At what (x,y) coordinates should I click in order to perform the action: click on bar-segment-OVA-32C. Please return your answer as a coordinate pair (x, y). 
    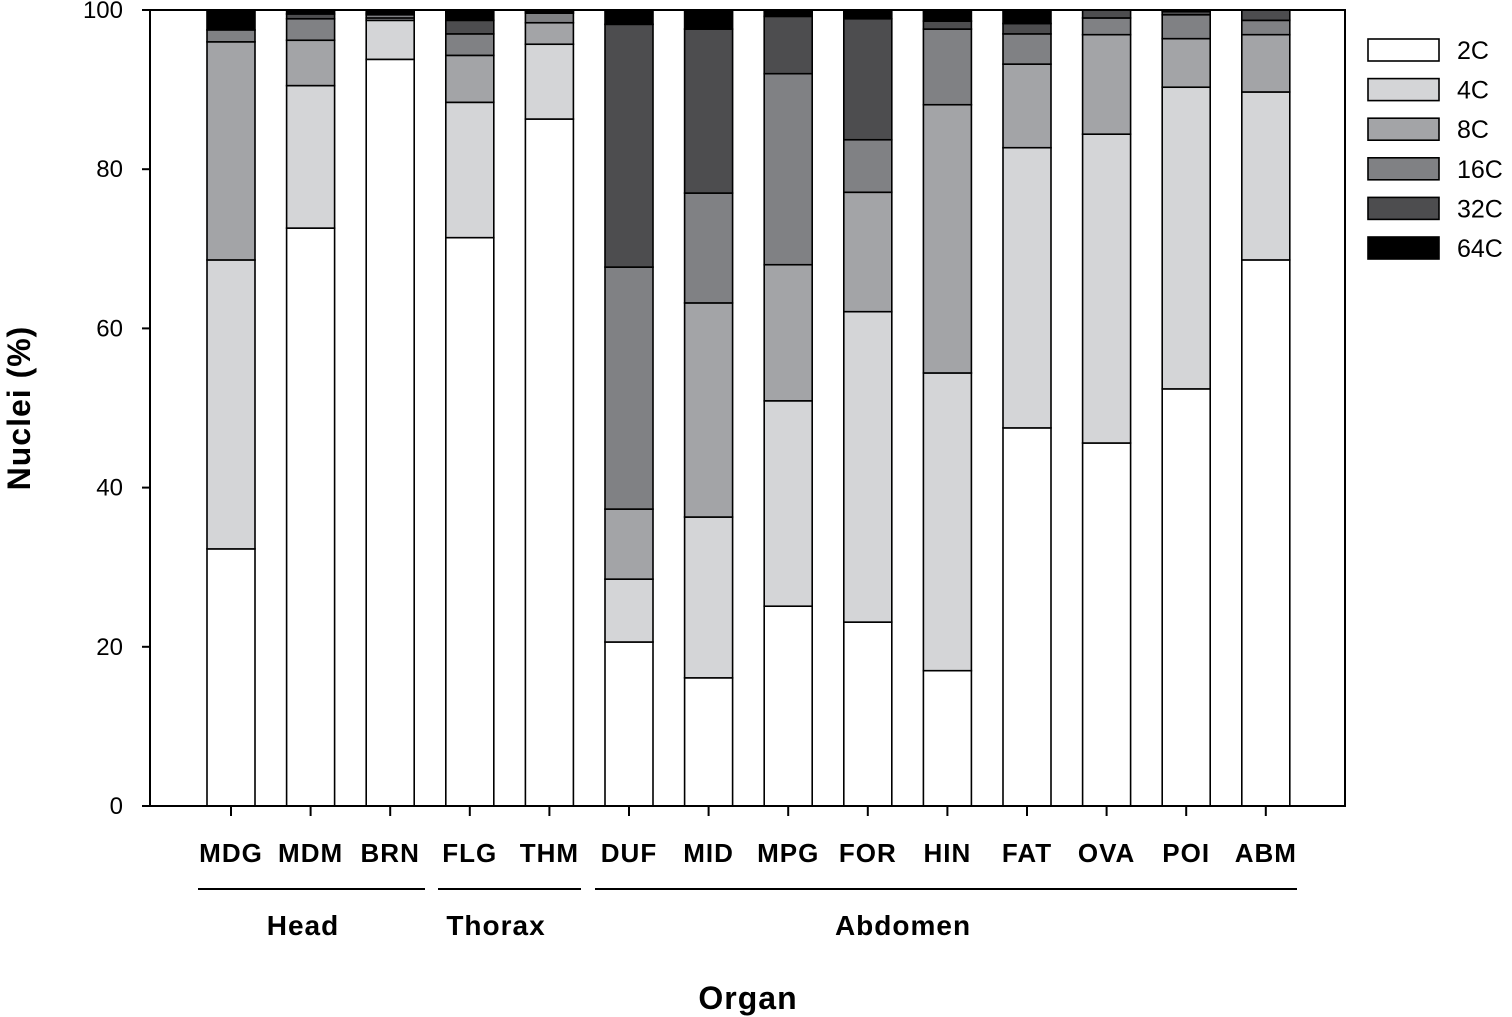
    Looking at the image, I should click on (1106, 14).